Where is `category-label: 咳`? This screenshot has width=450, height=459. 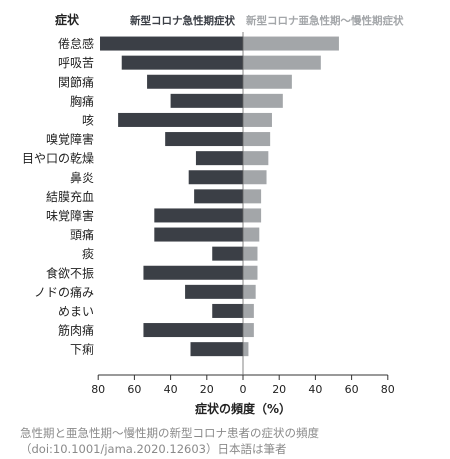
category-label: 咳 is located at coordinates (88, 120).